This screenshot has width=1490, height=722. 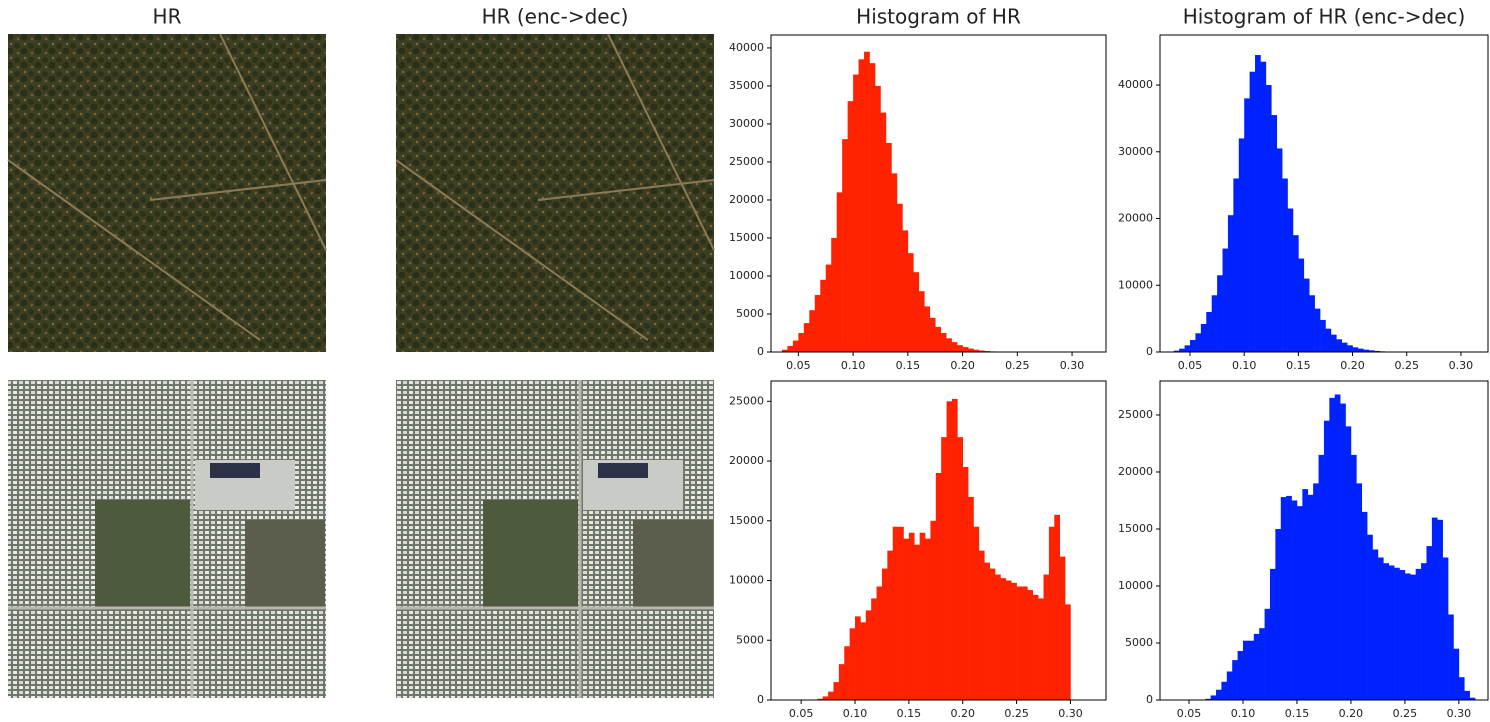 I want to click on y-tick-label: 10000, so click(x=746, y=580).